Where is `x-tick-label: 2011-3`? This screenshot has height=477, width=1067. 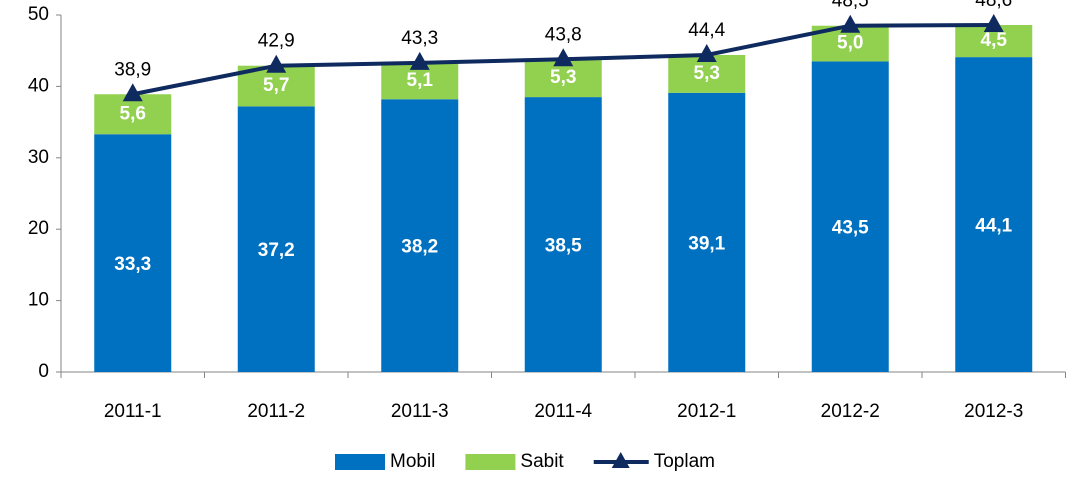
x-tick-label: 2011-3 is located at coordinates (420, 411).